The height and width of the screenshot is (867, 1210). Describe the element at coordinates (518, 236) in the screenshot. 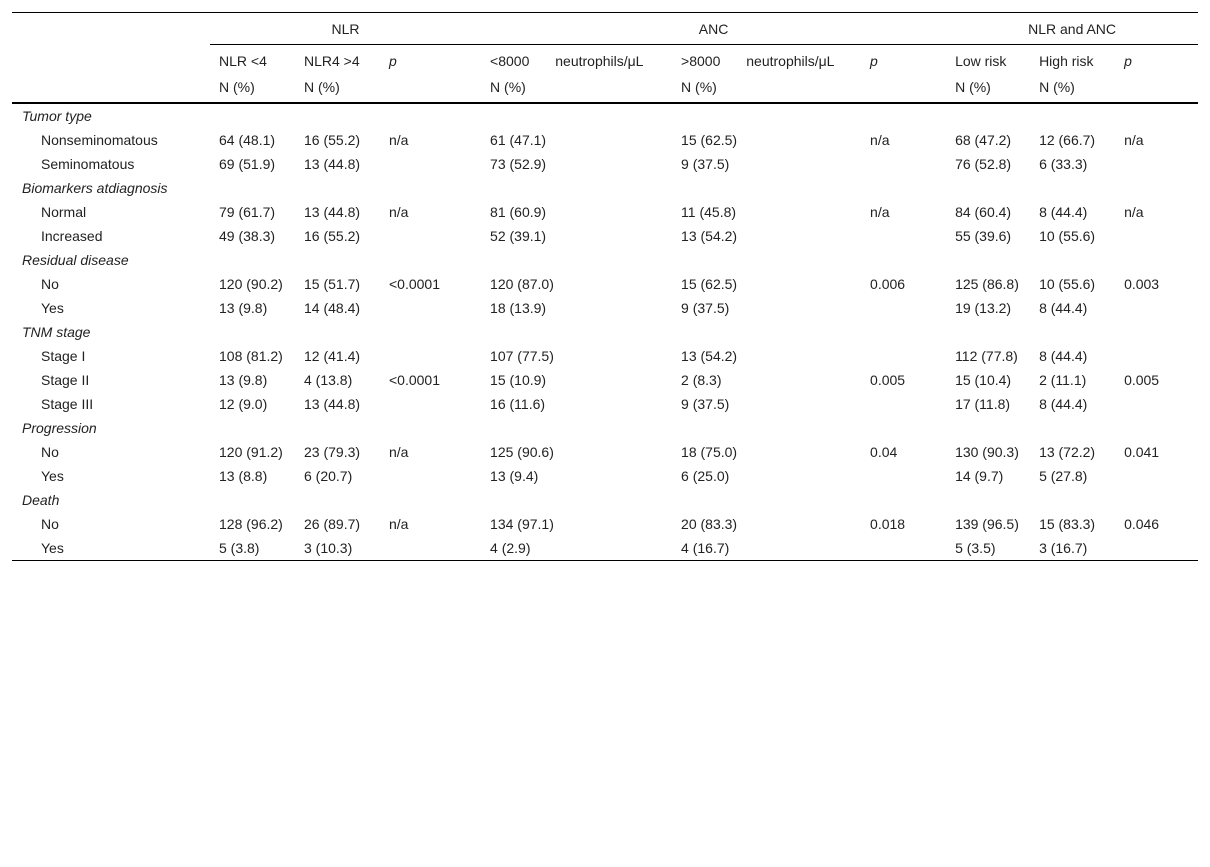

I see `data-cell: 52 (39.1)` at that location.